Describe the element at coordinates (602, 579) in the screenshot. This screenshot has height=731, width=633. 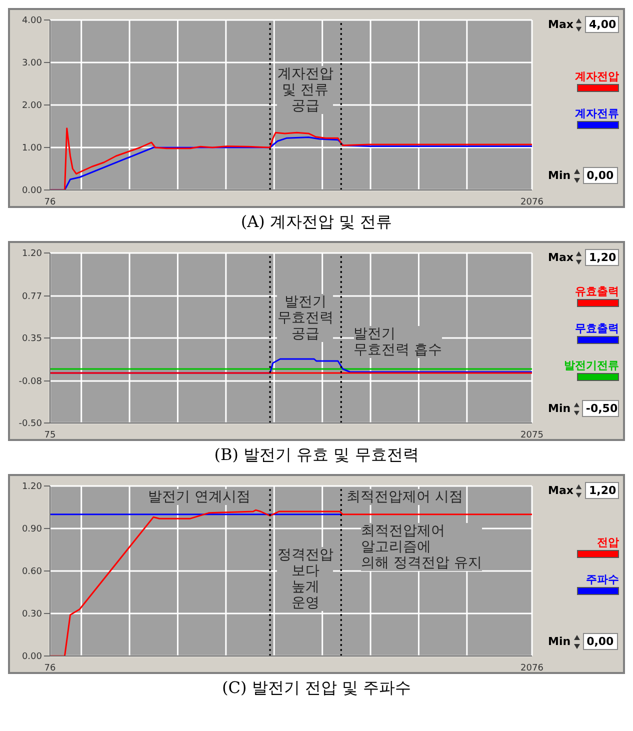
I see `text: 주파수` at that location.